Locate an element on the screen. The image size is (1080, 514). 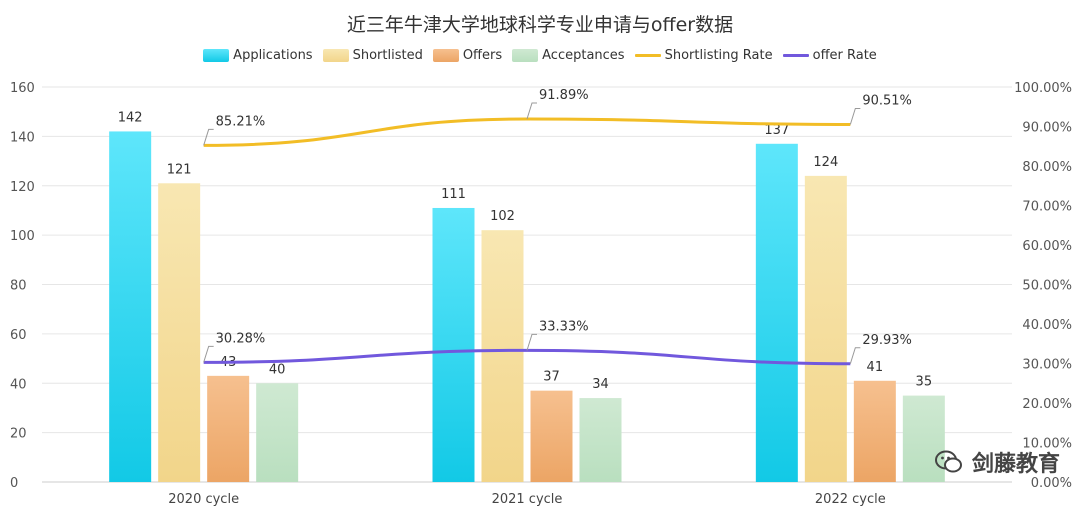
data-label-shortlisted: 102 is located at coordinates (502, 216).